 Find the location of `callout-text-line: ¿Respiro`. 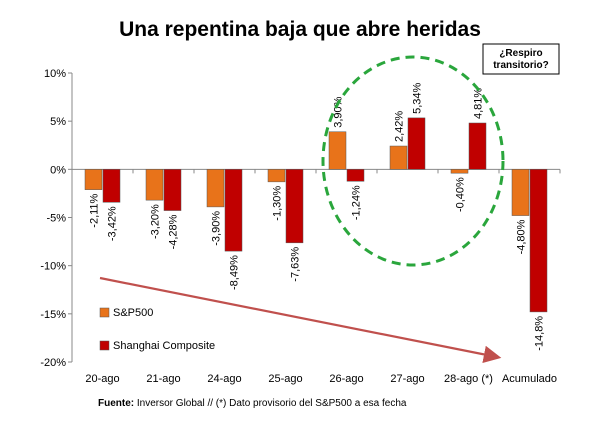

callout-text-line: ¿Respiro is located at coordinates (520, 53).